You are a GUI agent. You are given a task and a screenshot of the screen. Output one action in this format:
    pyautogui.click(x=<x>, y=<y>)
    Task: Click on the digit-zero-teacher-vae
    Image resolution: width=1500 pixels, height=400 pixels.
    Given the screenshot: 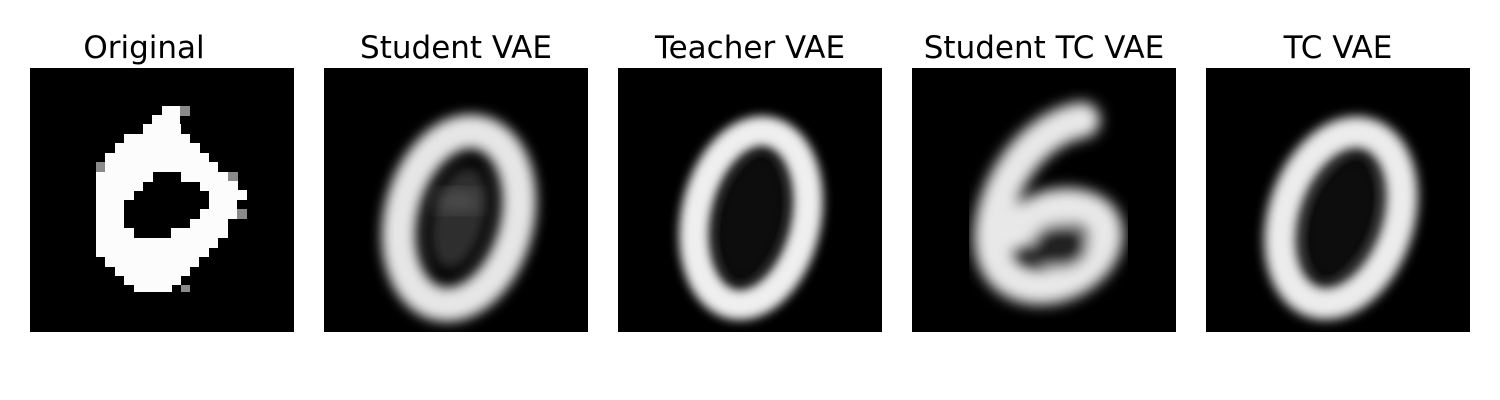 What is the action you would take?
    pyautogui.click(x=751, y=218)
    